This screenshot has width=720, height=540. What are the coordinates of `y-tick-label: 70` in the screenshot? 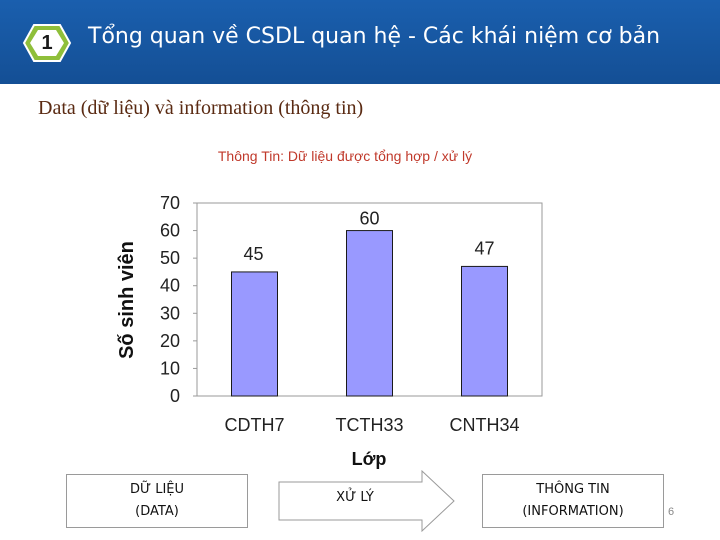 It's located at (170, 203).